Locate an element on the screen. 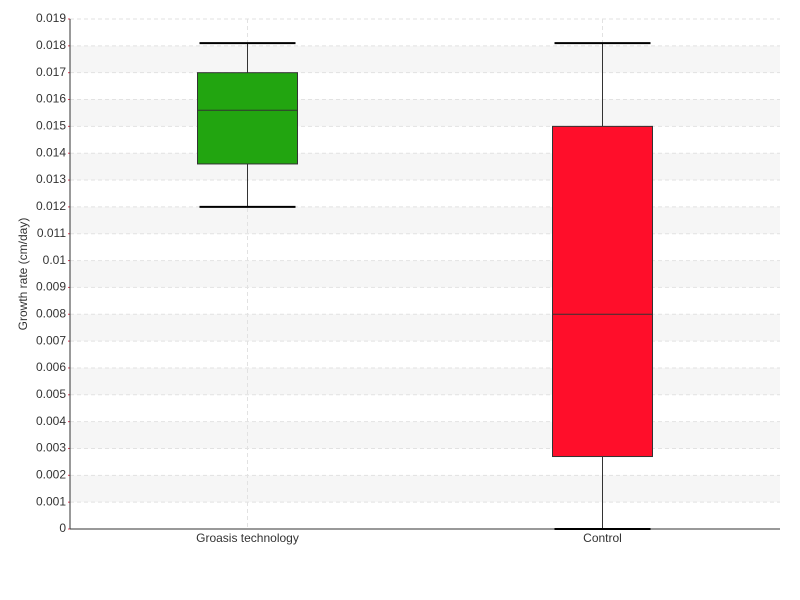  y-tick-label: 0.003 is located at coordinates (51, 448).